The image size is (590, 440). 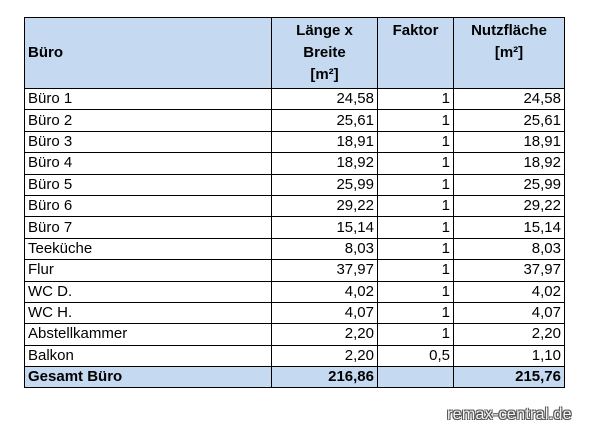 I want to click on row-usable-area: 15,14, so click(x=509, y=227).